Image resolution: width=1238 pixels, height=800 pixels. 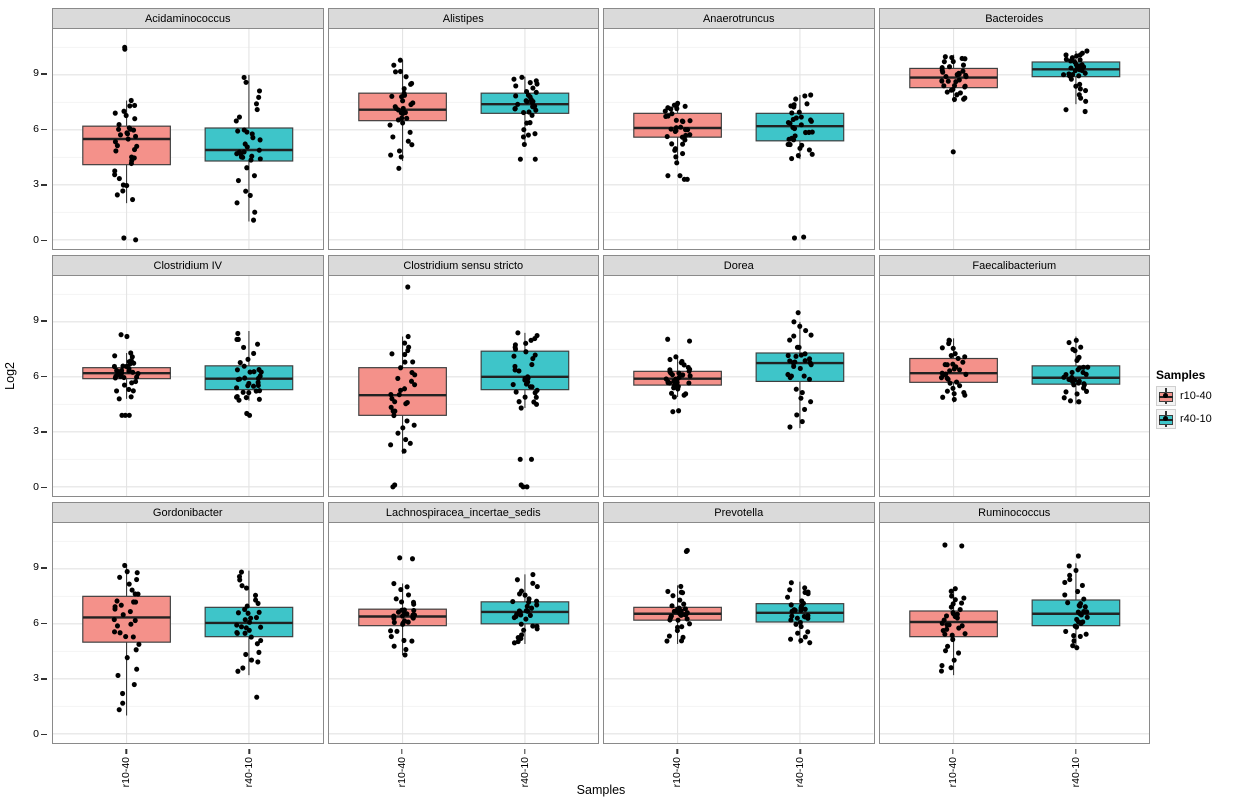 I want to click on y-tick-label: 9, so click(x=36, y=73).